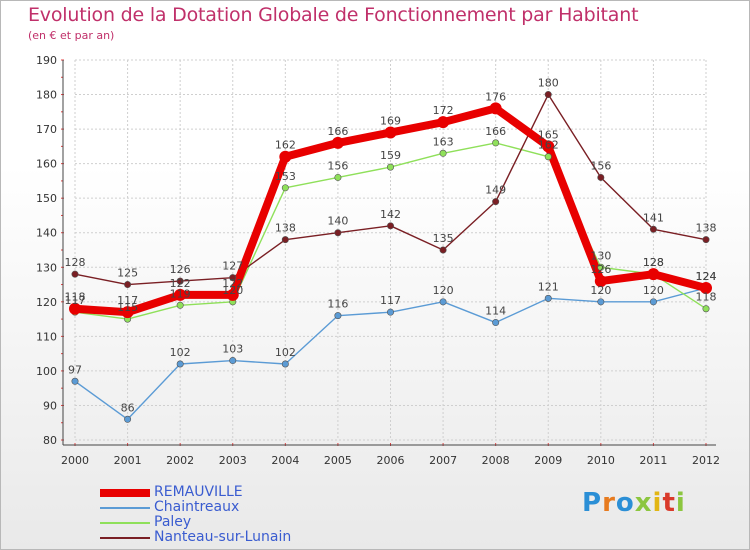 This screenshot has height=550, width=750. Describe the element at coordinates (75, 460) in the screenshot. I see `x-tick-label: 2000` at that location.